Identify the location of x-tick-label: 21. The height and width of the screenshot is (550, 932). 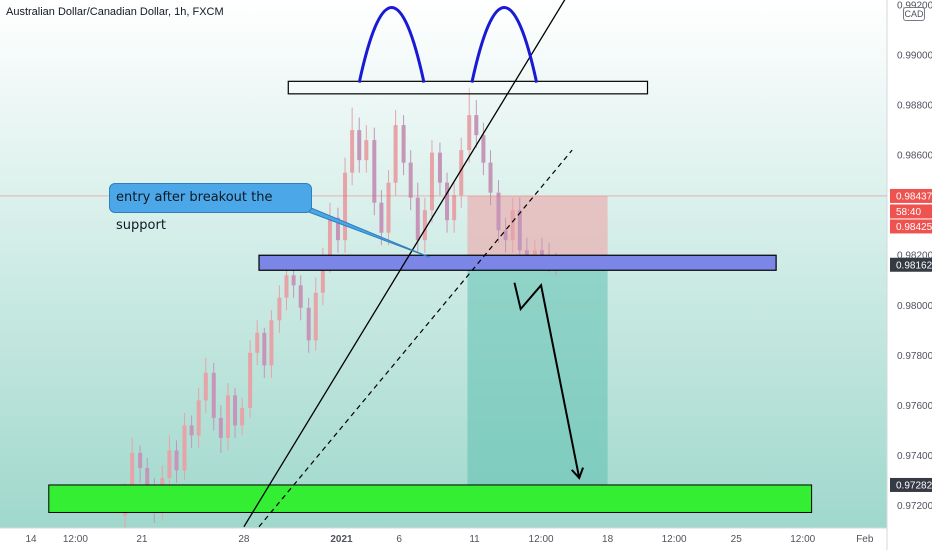
(142, 539).